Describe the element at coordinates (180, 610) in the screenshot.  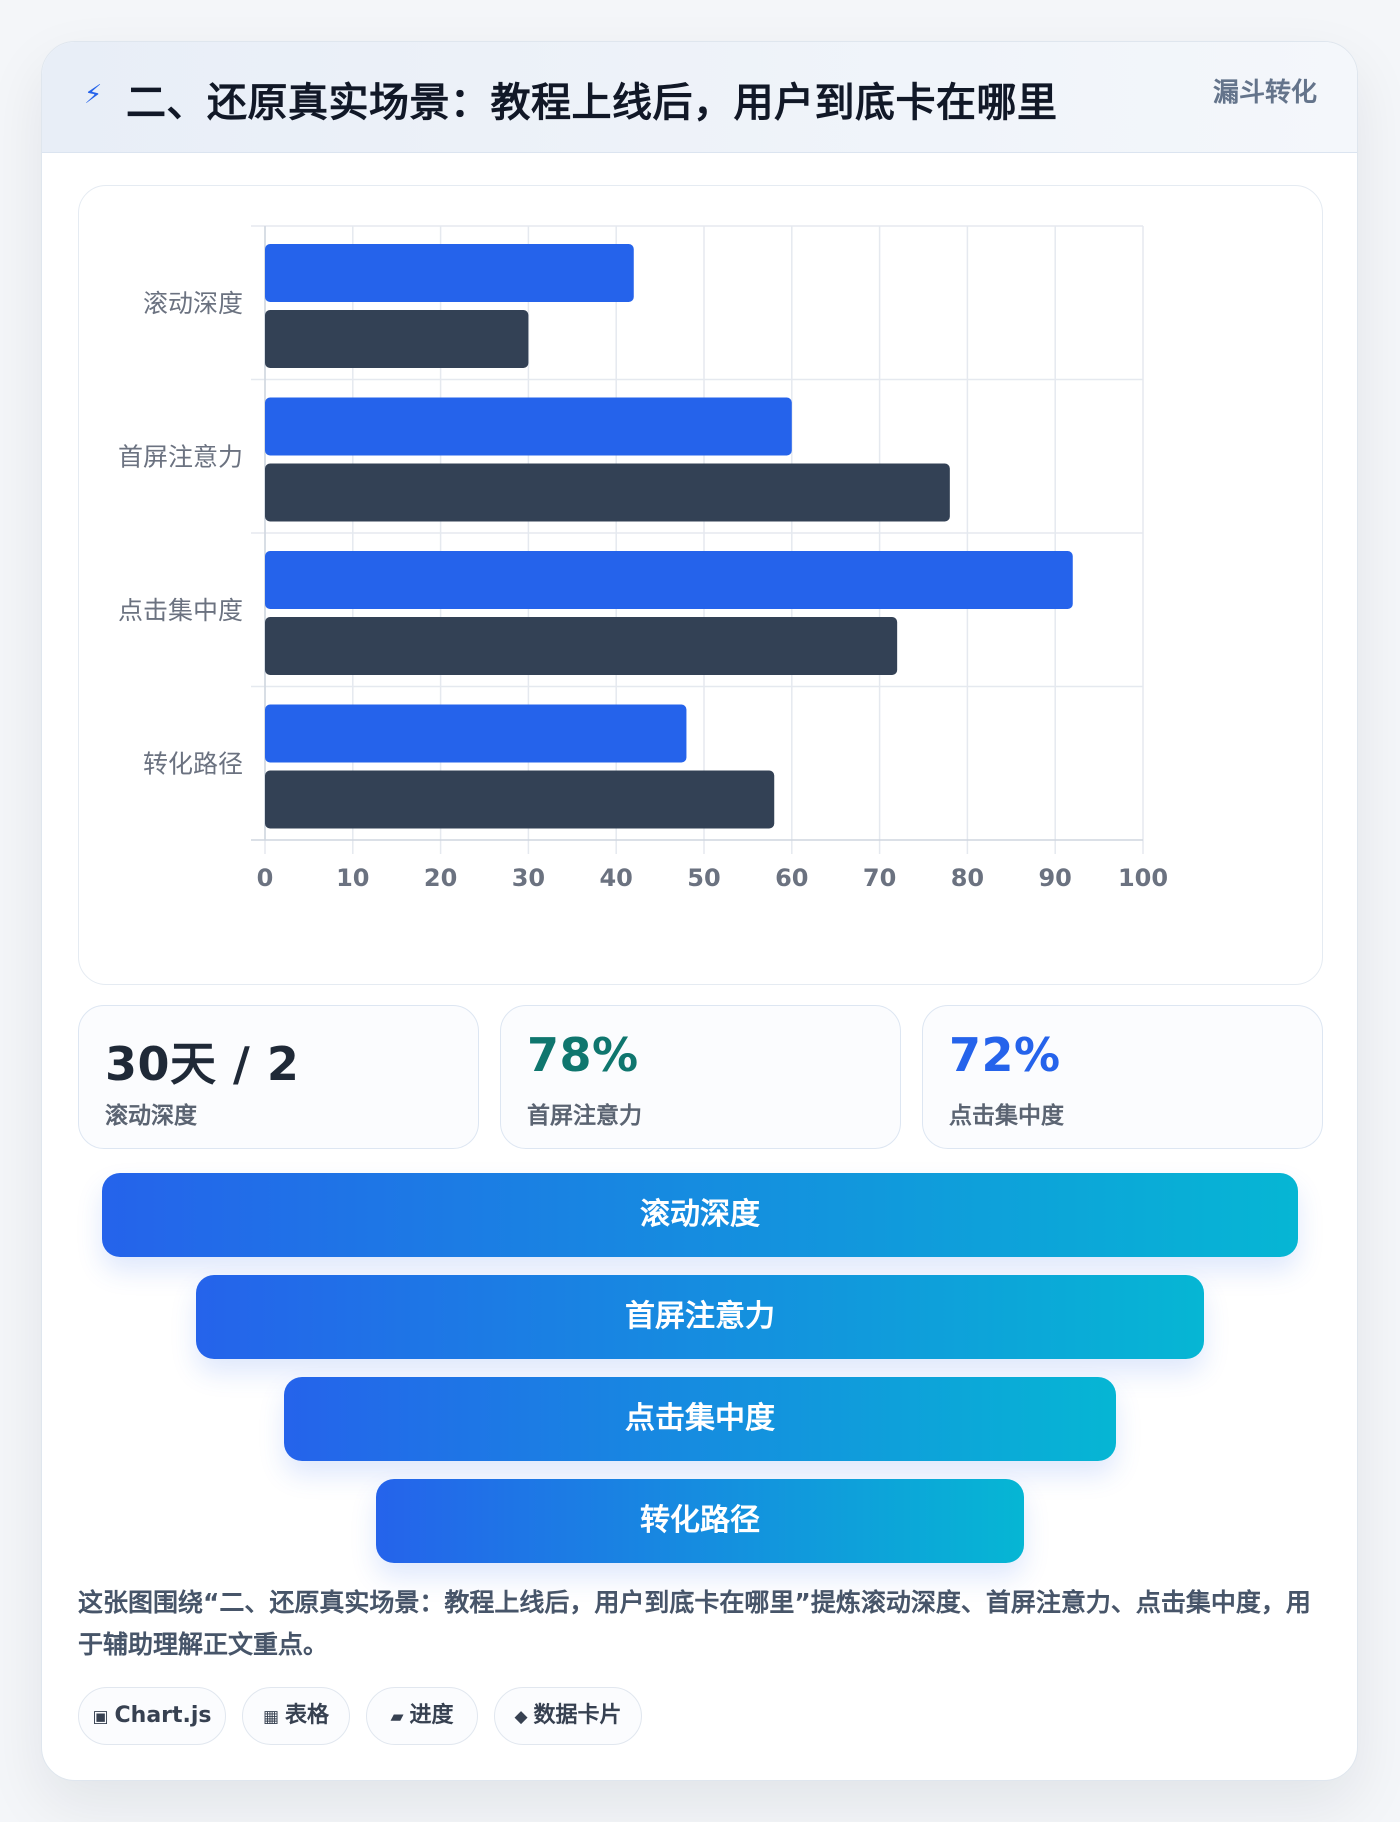
I see `category-label: 点击集中度` at that location.